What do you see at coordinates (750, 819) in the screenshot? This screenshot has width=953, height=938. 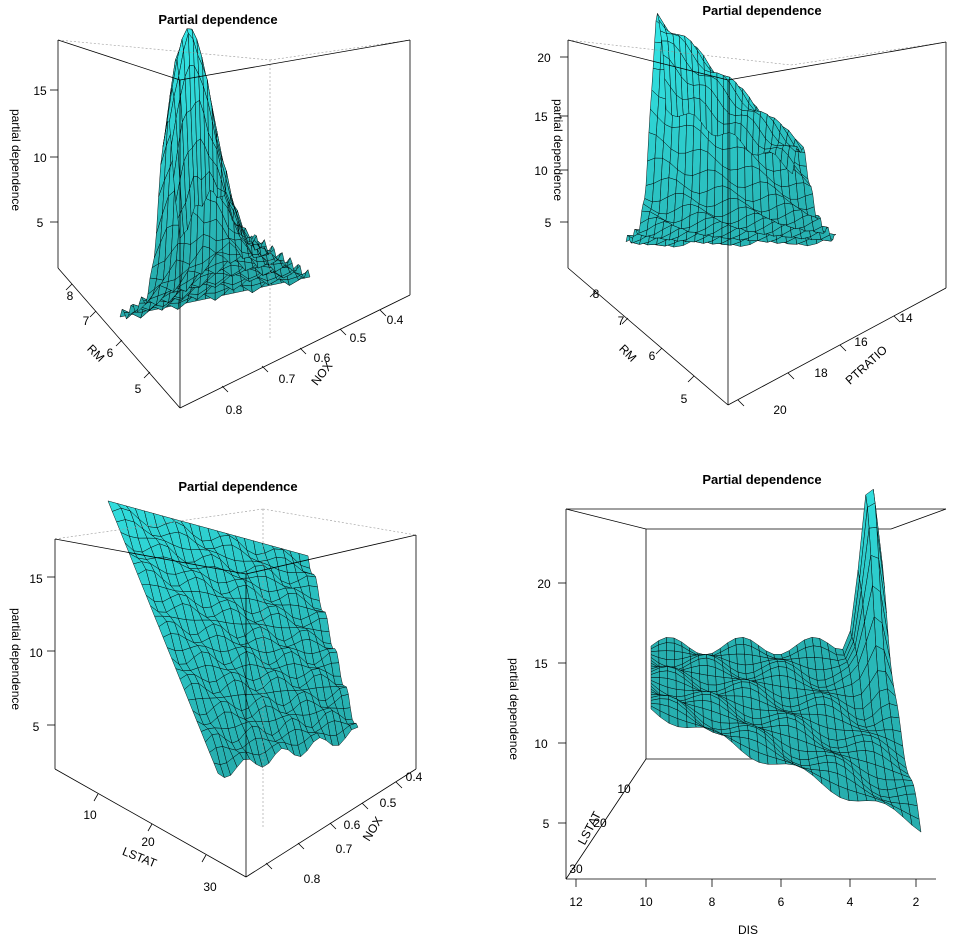 I see `axis-box-front` at bounding box center [750, 819].